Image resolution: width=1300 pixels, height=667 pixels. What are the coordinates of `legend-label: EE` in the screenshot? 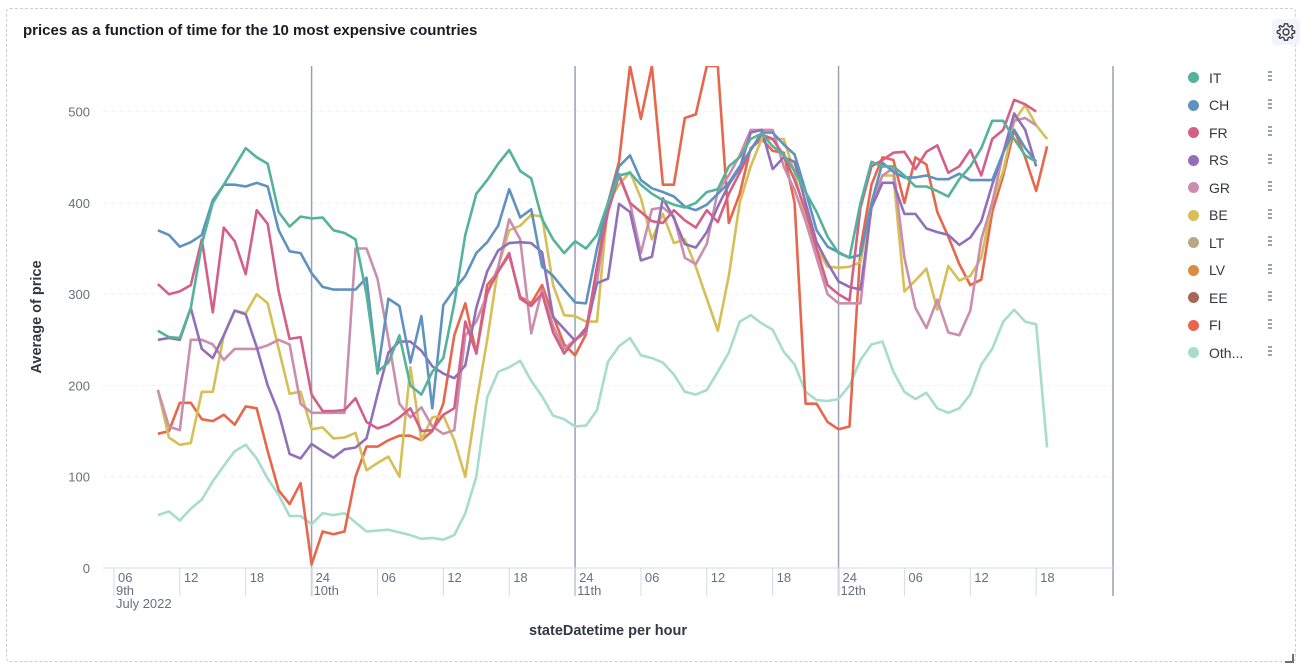 It's located at (1218, 297).